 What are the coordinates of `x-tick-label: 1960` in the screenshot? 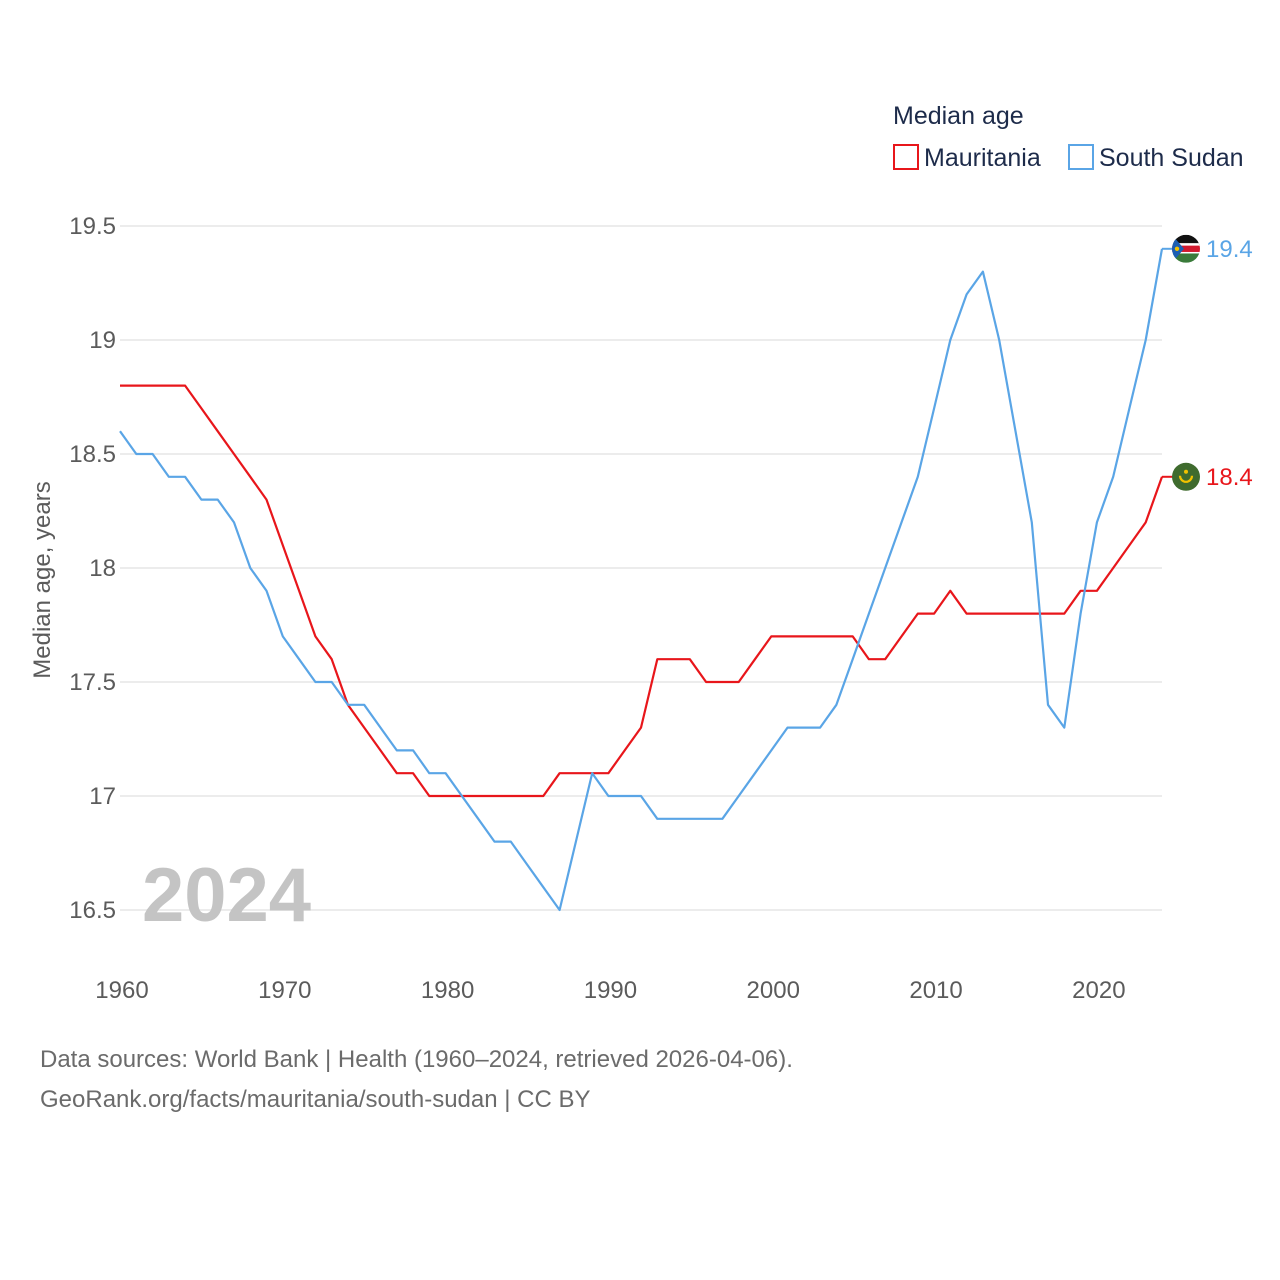 It's located at (121, 990).